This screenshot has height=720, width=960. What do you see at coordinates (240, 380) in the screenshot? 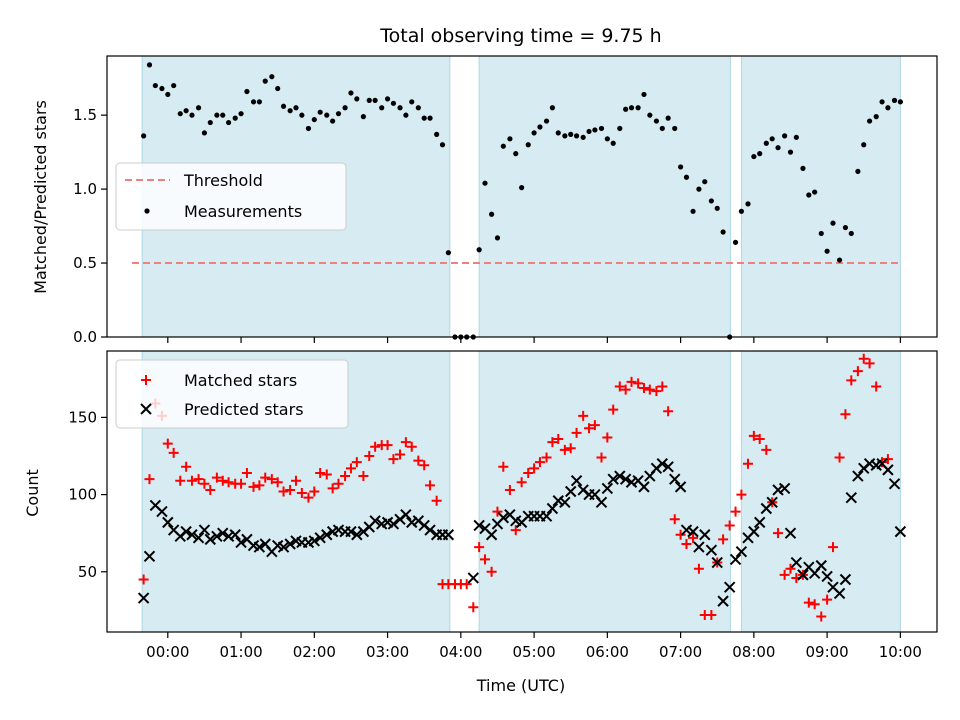
I see `legend-matched-label: Matched stars` at bounding box center [240, 380].